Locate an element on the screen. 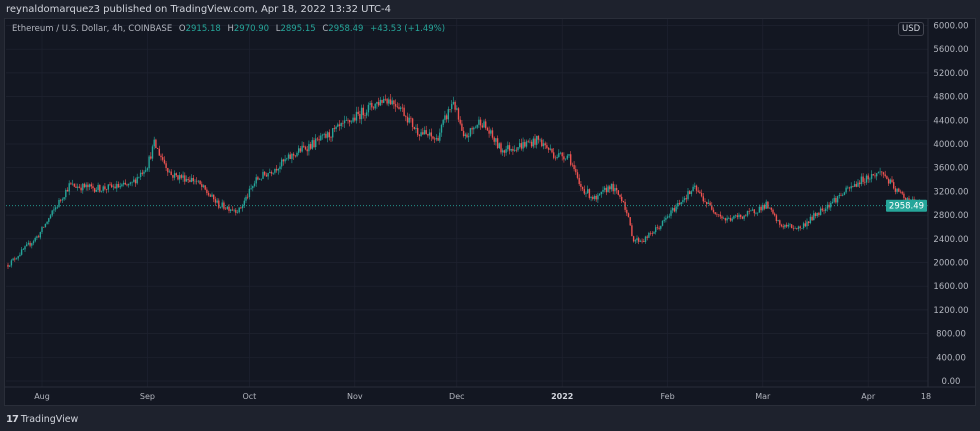 The width and height of the screenshot is (980, 431). price-tick-label: 5600.00 is located at coordinates (950, 50).